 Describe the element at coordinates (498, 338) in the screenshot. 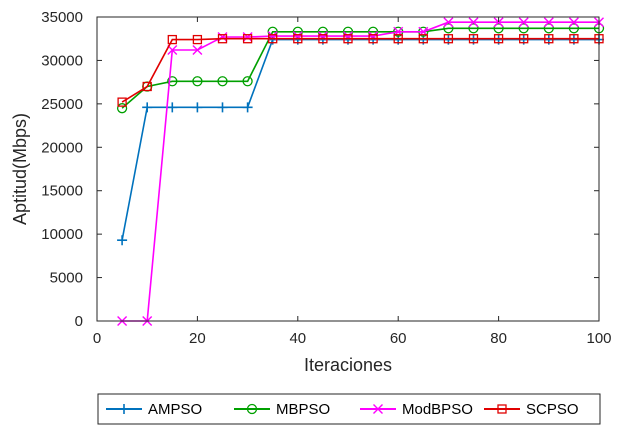

I see `x-tick-label: 80` at that location.